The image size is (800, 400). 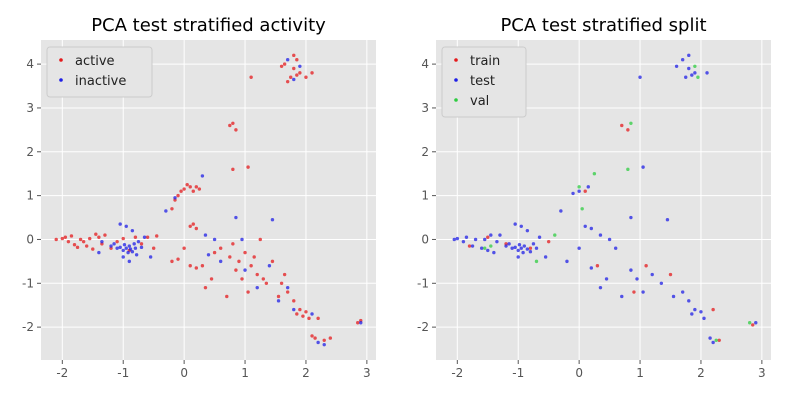 What do you see at coordinates (485, 61) in the screenshot?
I see `legend-label: train` at bounding box center [485, 61].